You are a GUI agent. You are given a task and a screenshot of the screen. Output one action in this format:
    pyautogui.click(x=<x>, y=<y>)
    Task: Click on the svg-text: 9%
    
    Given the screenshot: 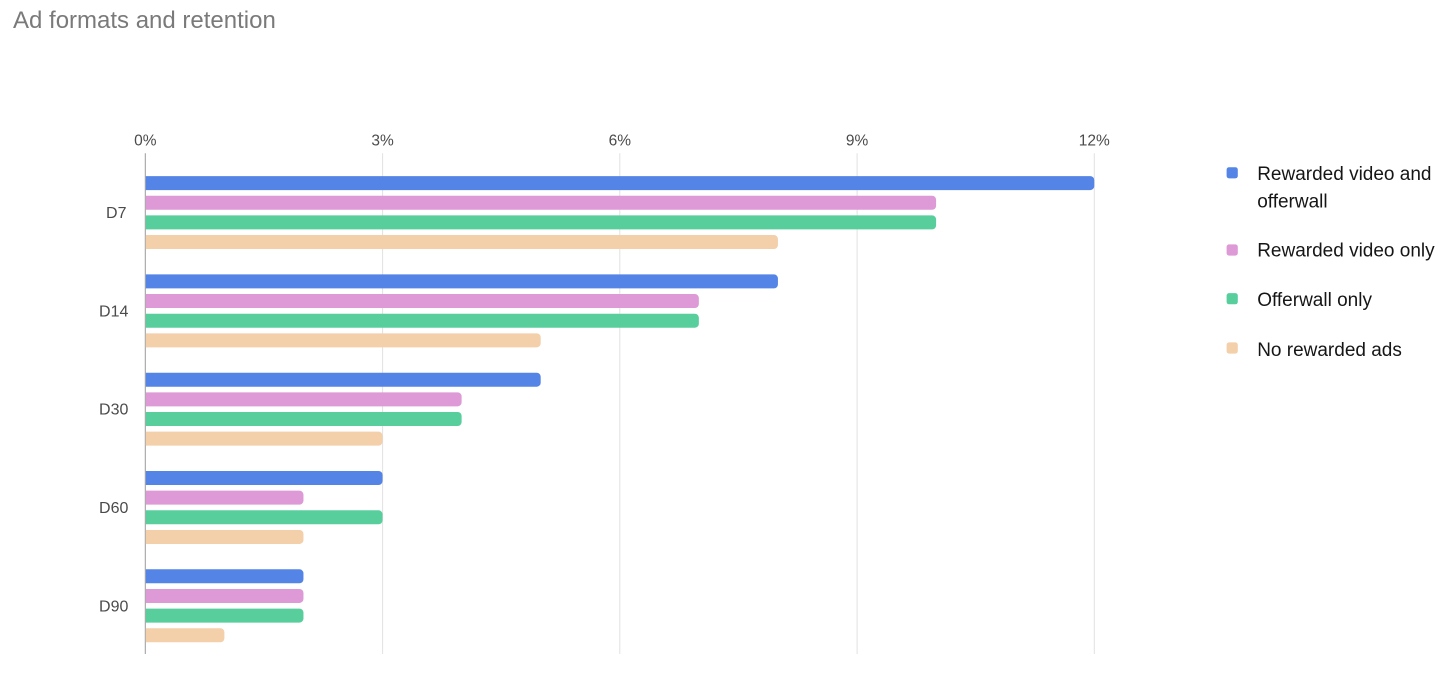 What is the action you would take?
    pyautogui.click(x=857, y=141)
    